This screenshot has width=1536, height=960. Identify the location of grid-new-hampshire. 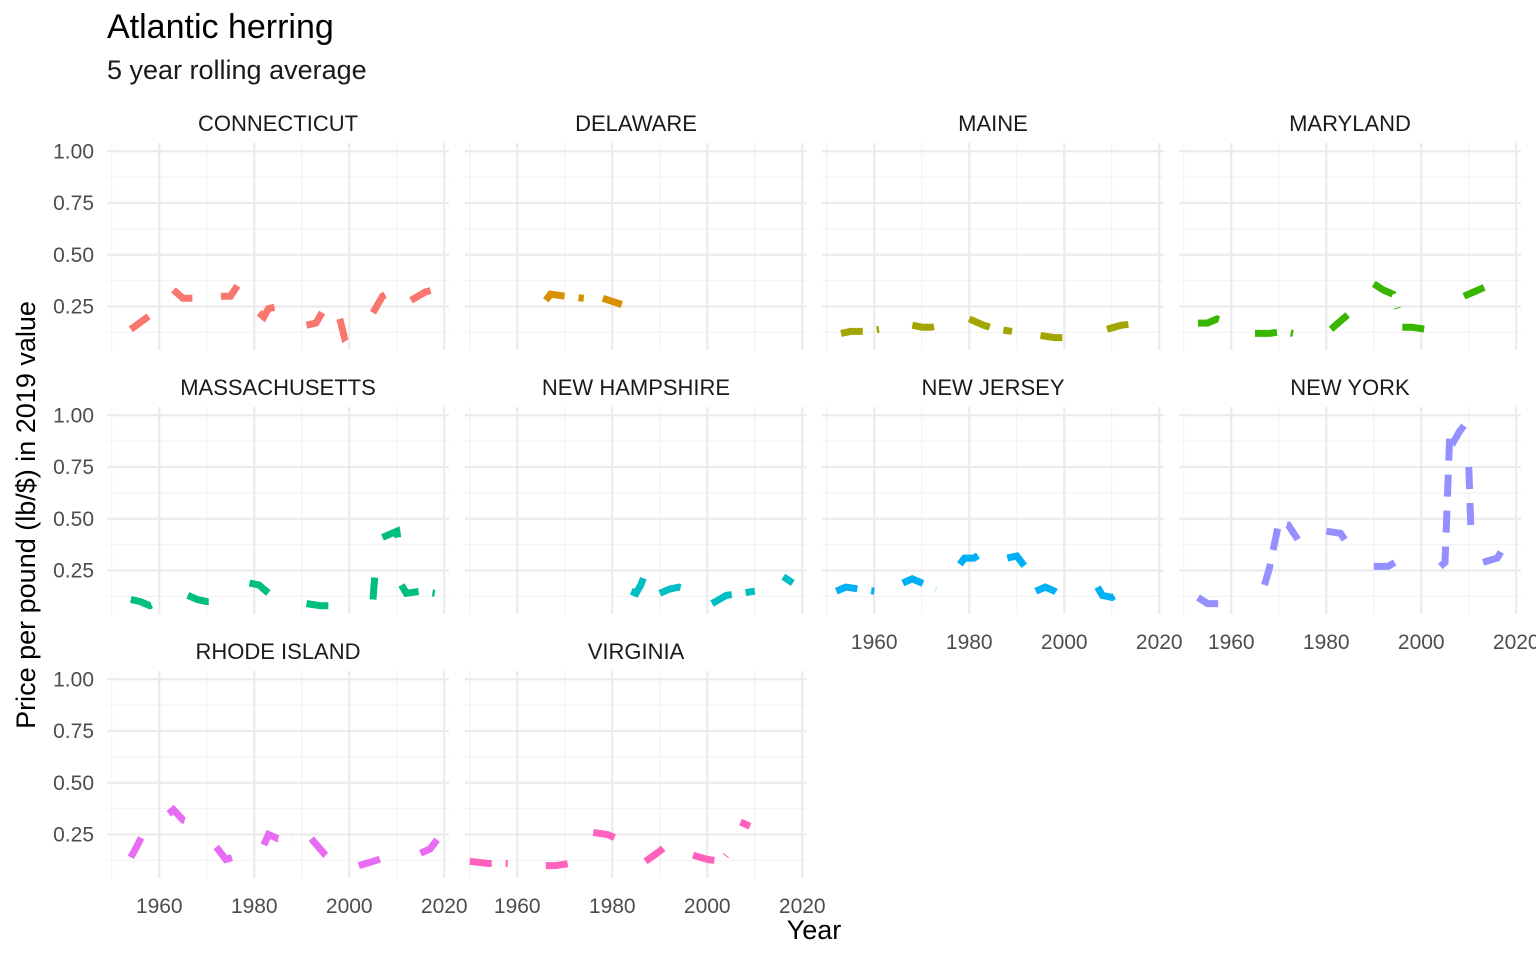
(636, 510).